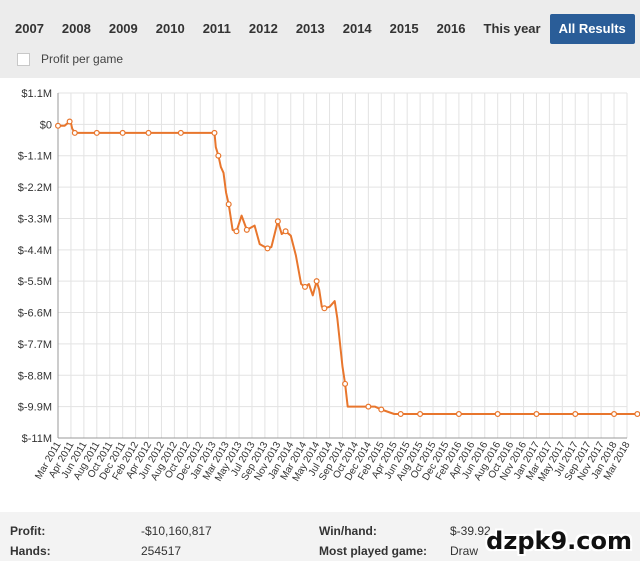  I want to click on y-tick-label: $-6.6M, so click(35, 314).